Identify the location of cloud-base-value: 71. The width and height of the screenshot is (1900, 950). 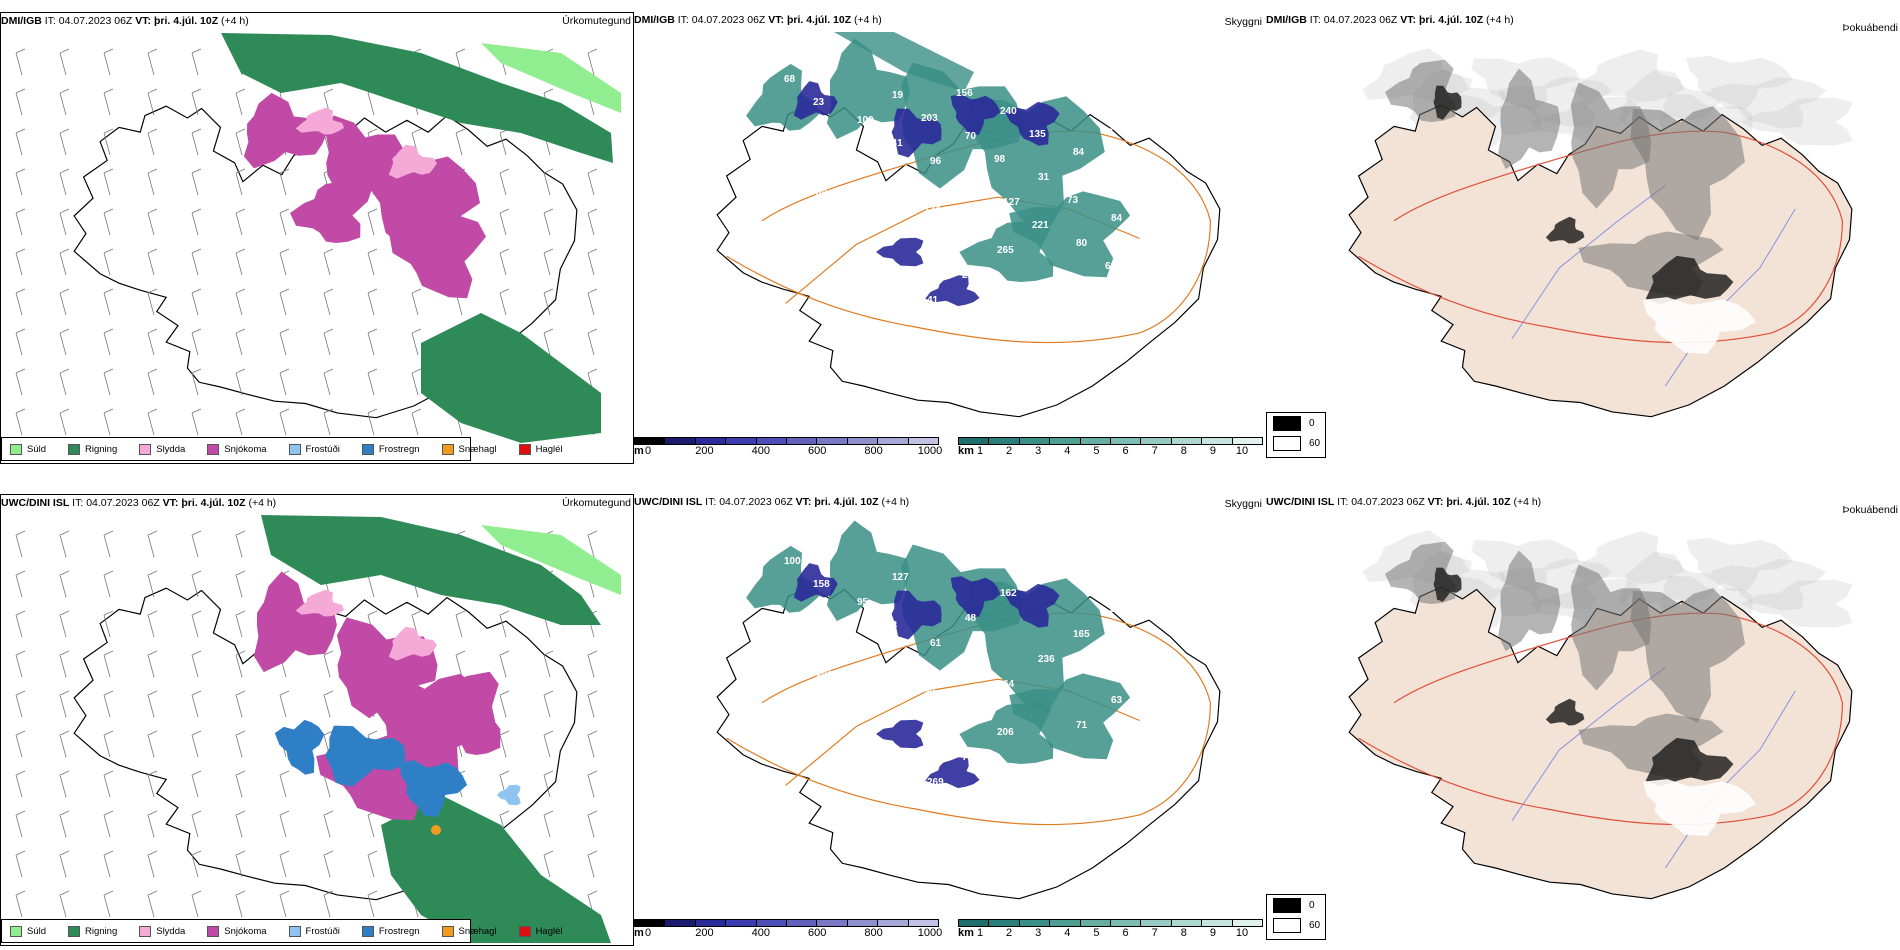
(1082, 725).